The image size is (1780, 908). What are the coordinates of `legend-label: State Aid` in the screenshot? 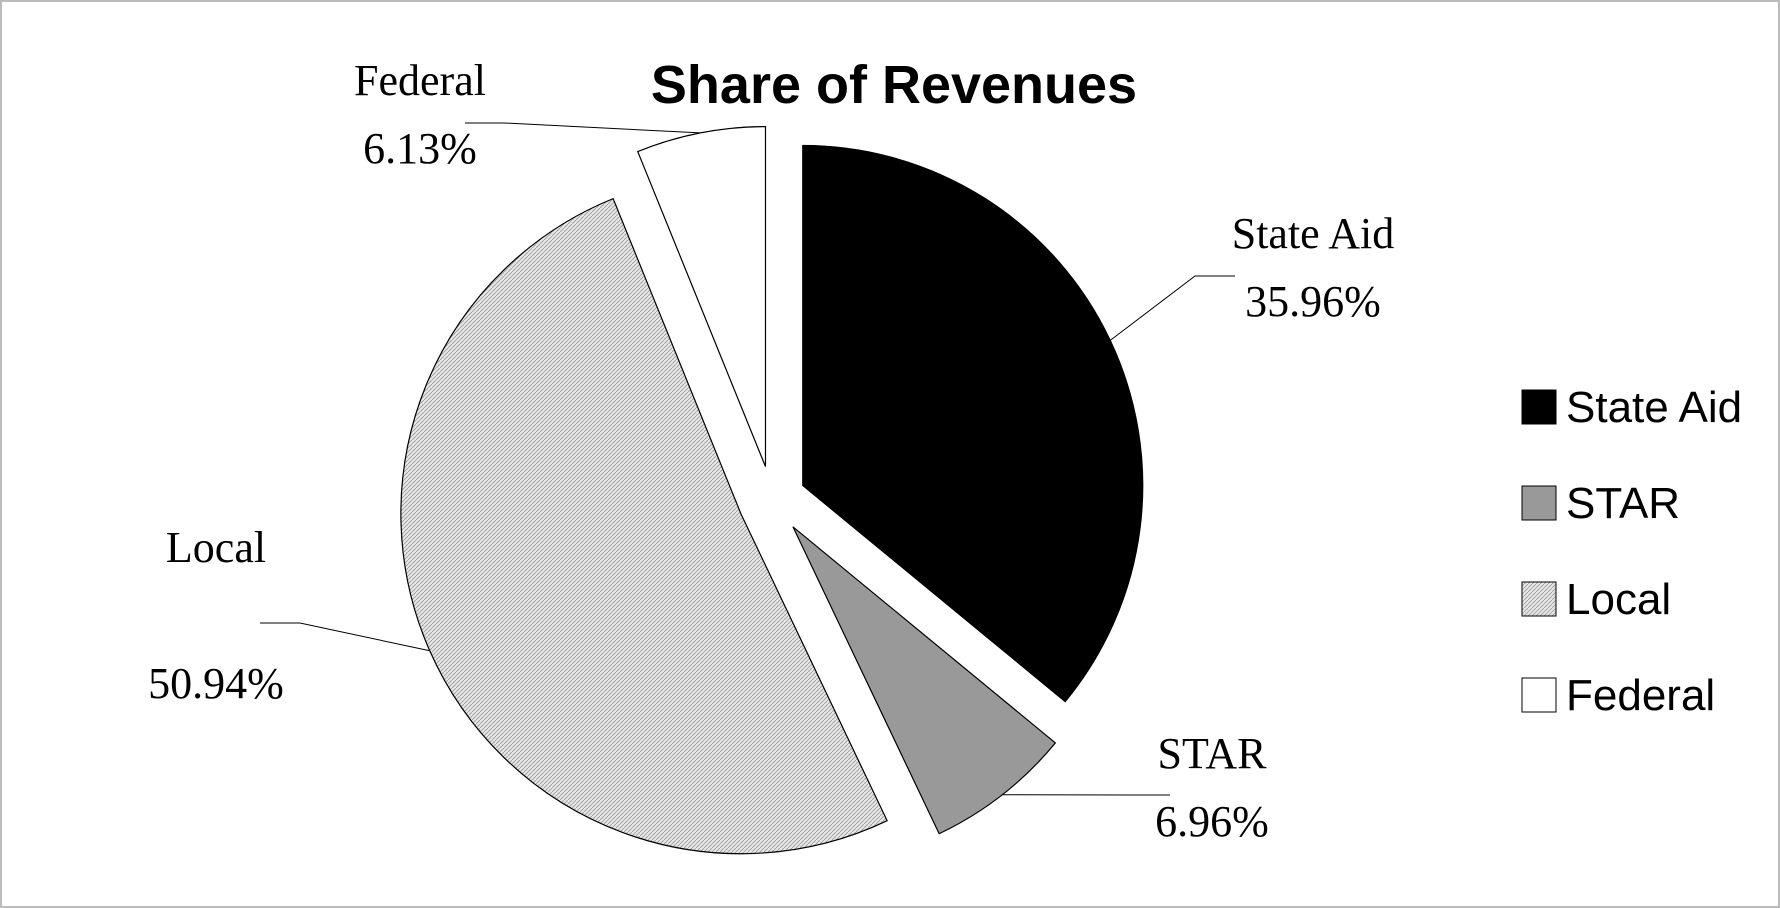 It's located at (1654, 407).